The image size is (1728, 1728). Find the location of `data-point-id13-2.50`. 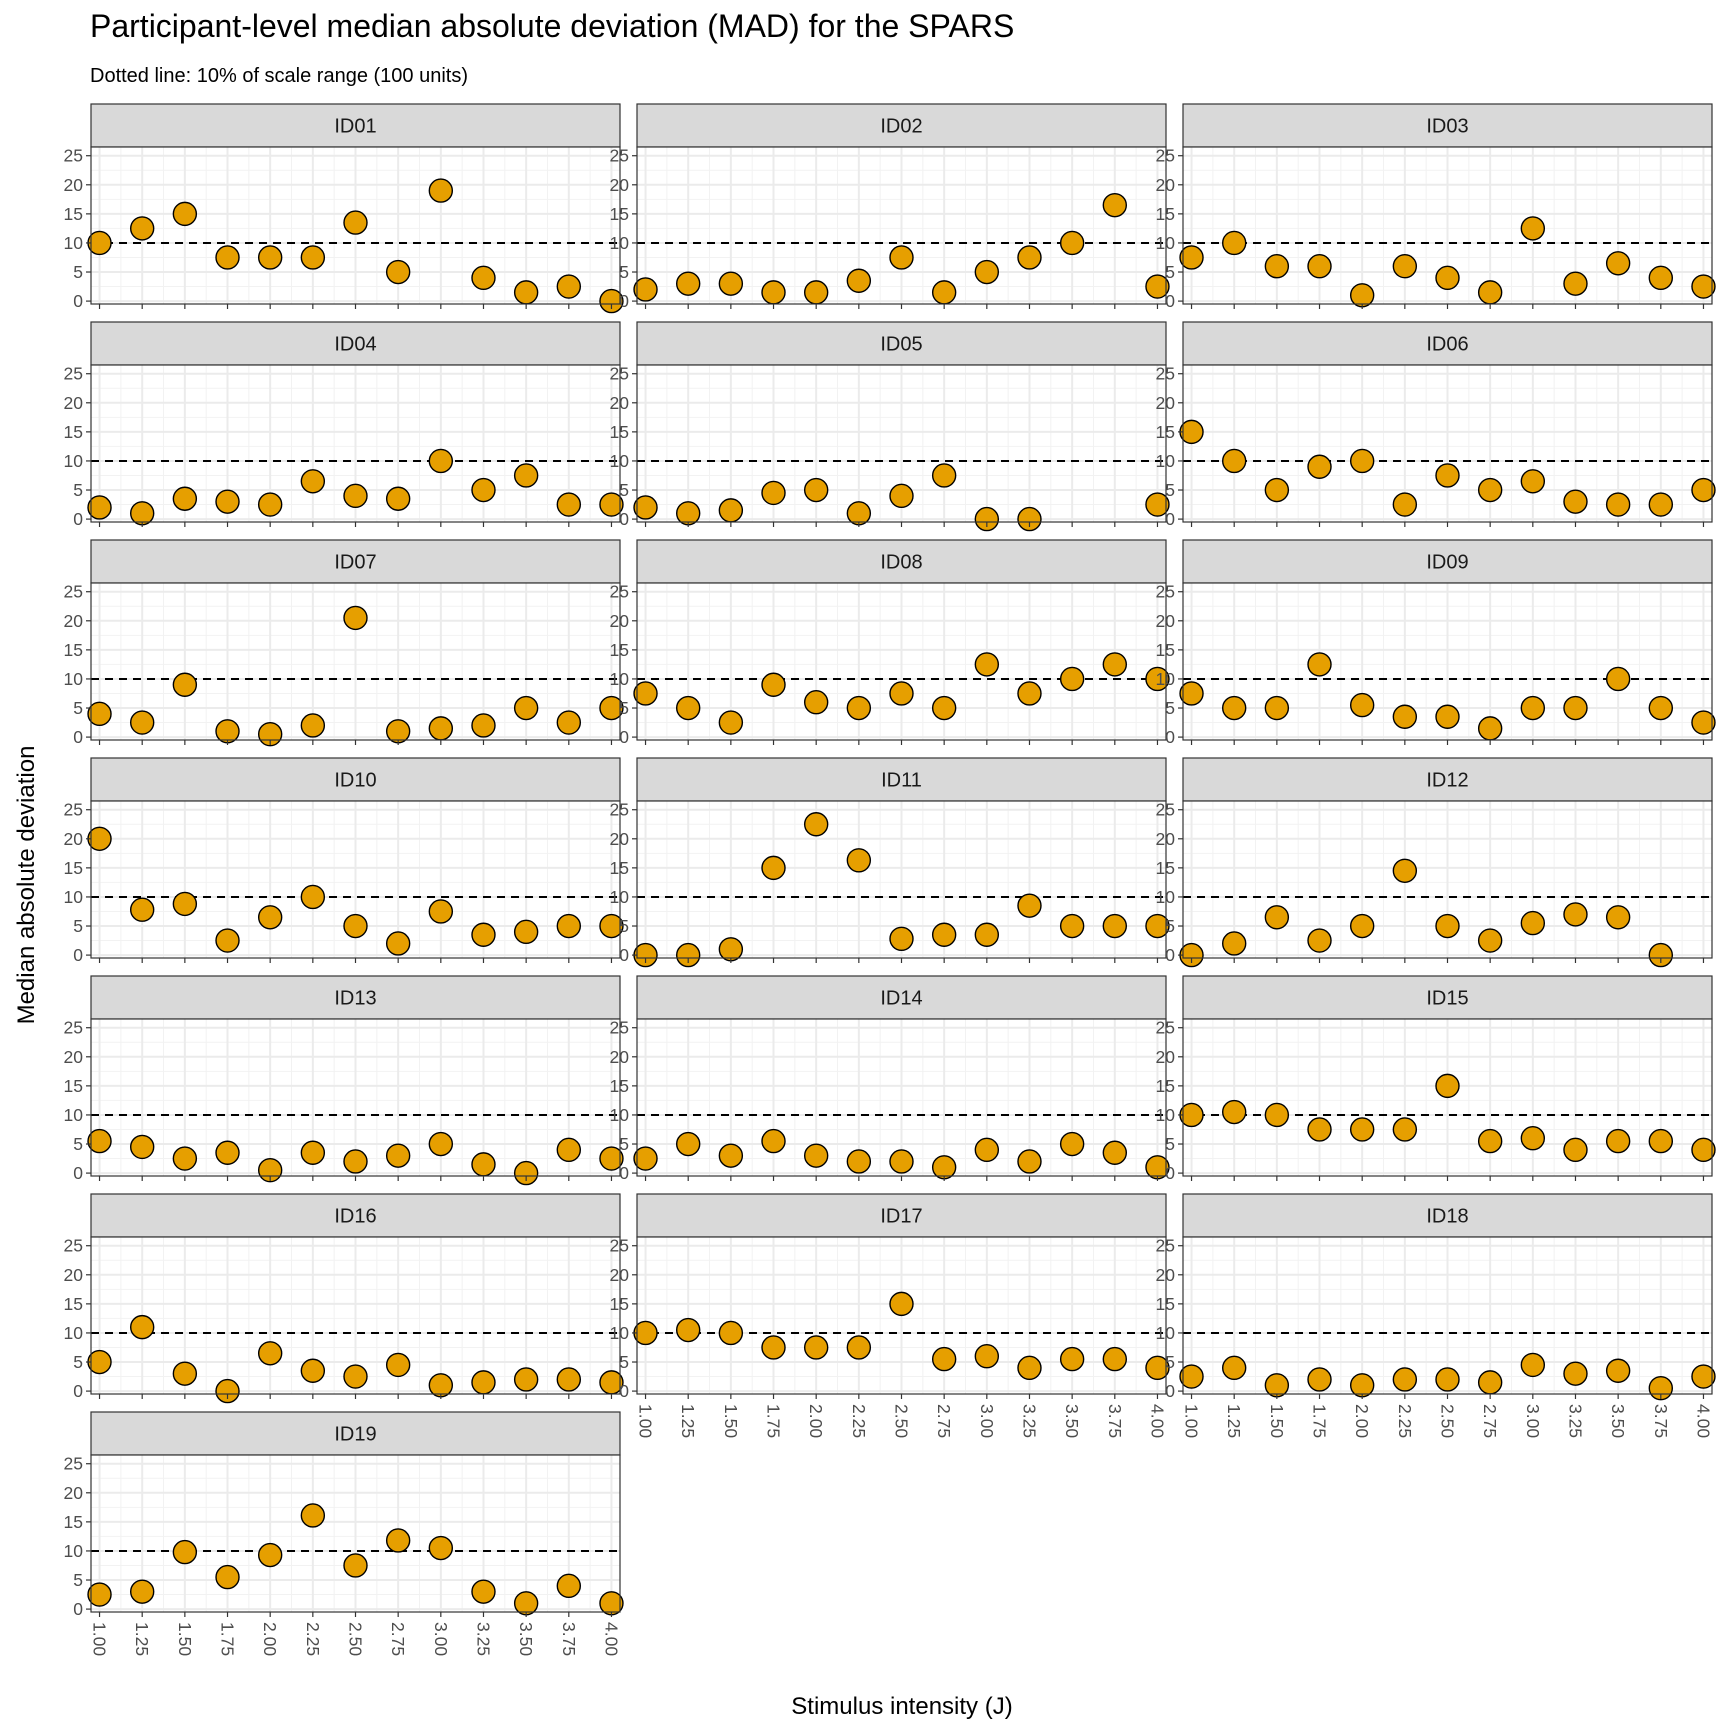

data-point-id13-2.50 is located at coordinates (355, 1161).